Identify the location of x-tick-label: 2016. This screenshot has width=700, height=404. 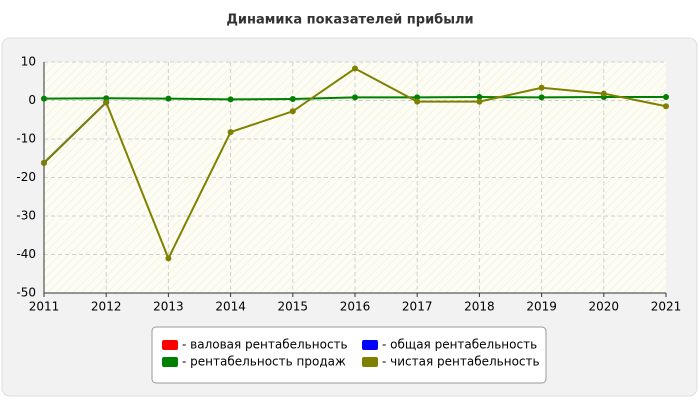
(355, 307).